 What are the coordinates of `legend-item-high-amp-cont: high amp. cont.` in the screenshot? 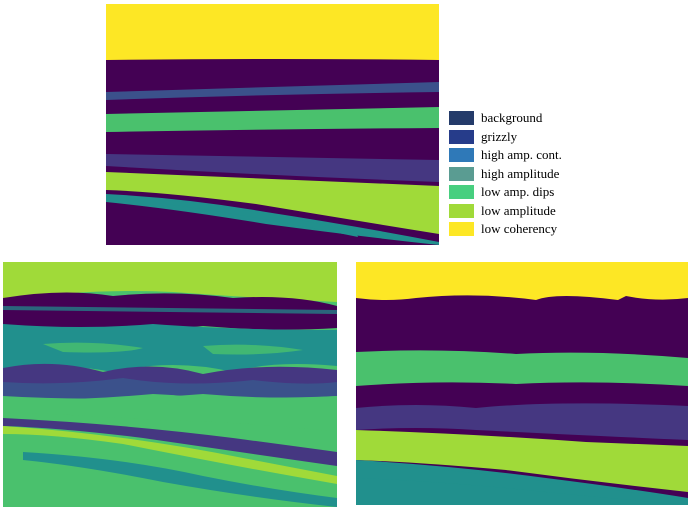 It's located at (549, 155).